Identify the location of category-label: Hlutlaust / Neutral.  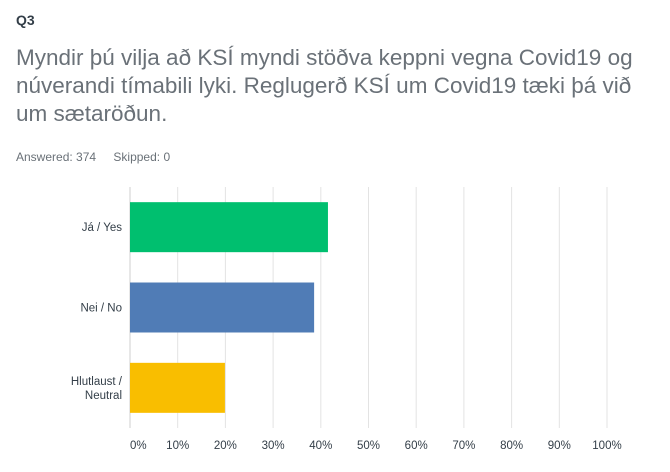
(97, 389).